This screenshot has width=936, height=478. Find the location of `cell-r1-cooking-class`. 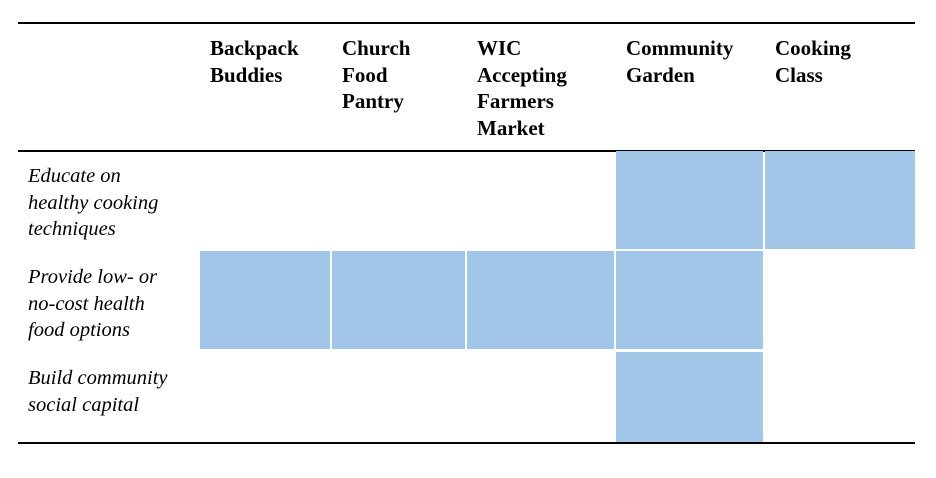

cell-r1-cooking-class is located at coordinates (840, 200).